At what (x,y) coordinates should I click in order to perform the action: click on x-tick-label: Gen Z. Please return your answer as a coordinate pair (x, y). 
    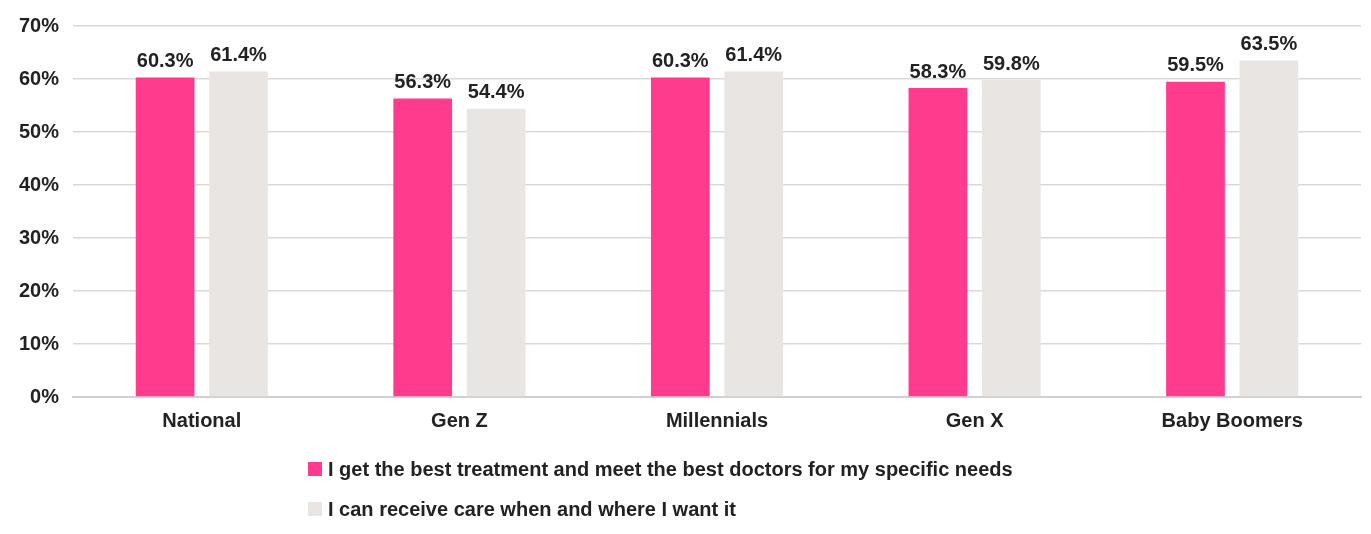
    Looking at the image, I should click on (459, 419).